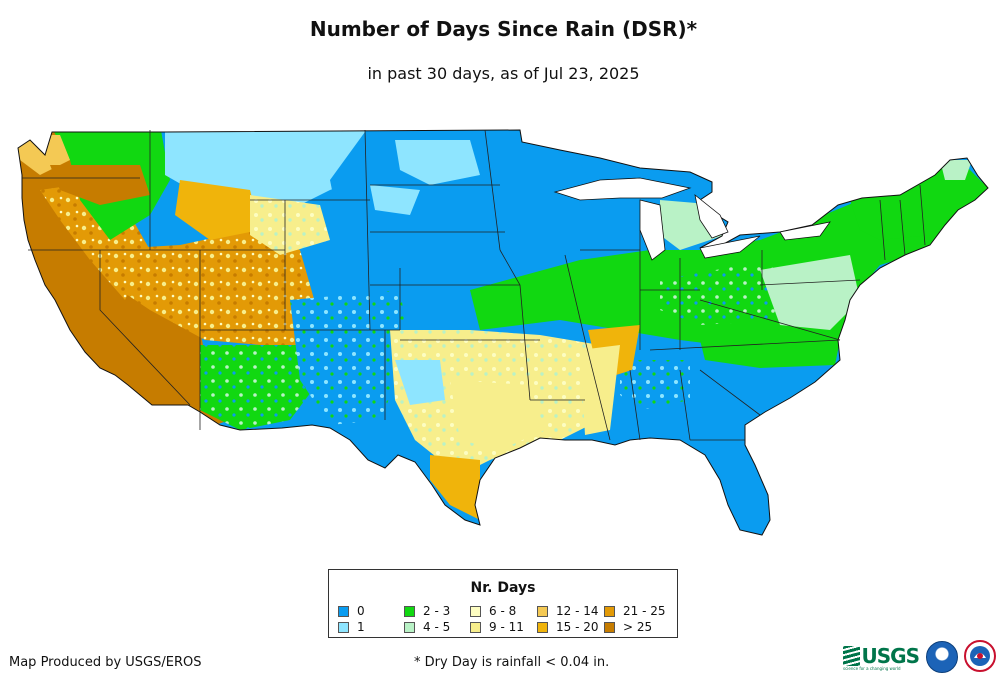 The width and height of the screenshot is (1007, 691). I want to click on usgs-tagline: science for a changing world, so click(872, 668).